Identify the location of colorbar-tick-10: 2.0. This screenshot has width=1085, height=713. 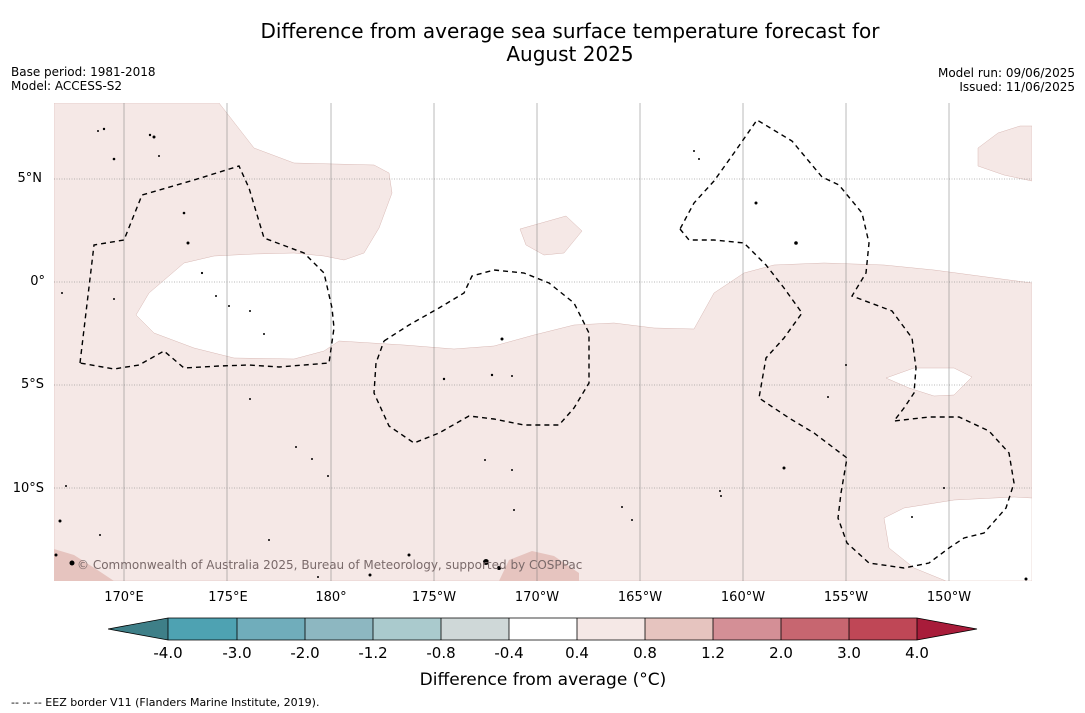
(781, 653).